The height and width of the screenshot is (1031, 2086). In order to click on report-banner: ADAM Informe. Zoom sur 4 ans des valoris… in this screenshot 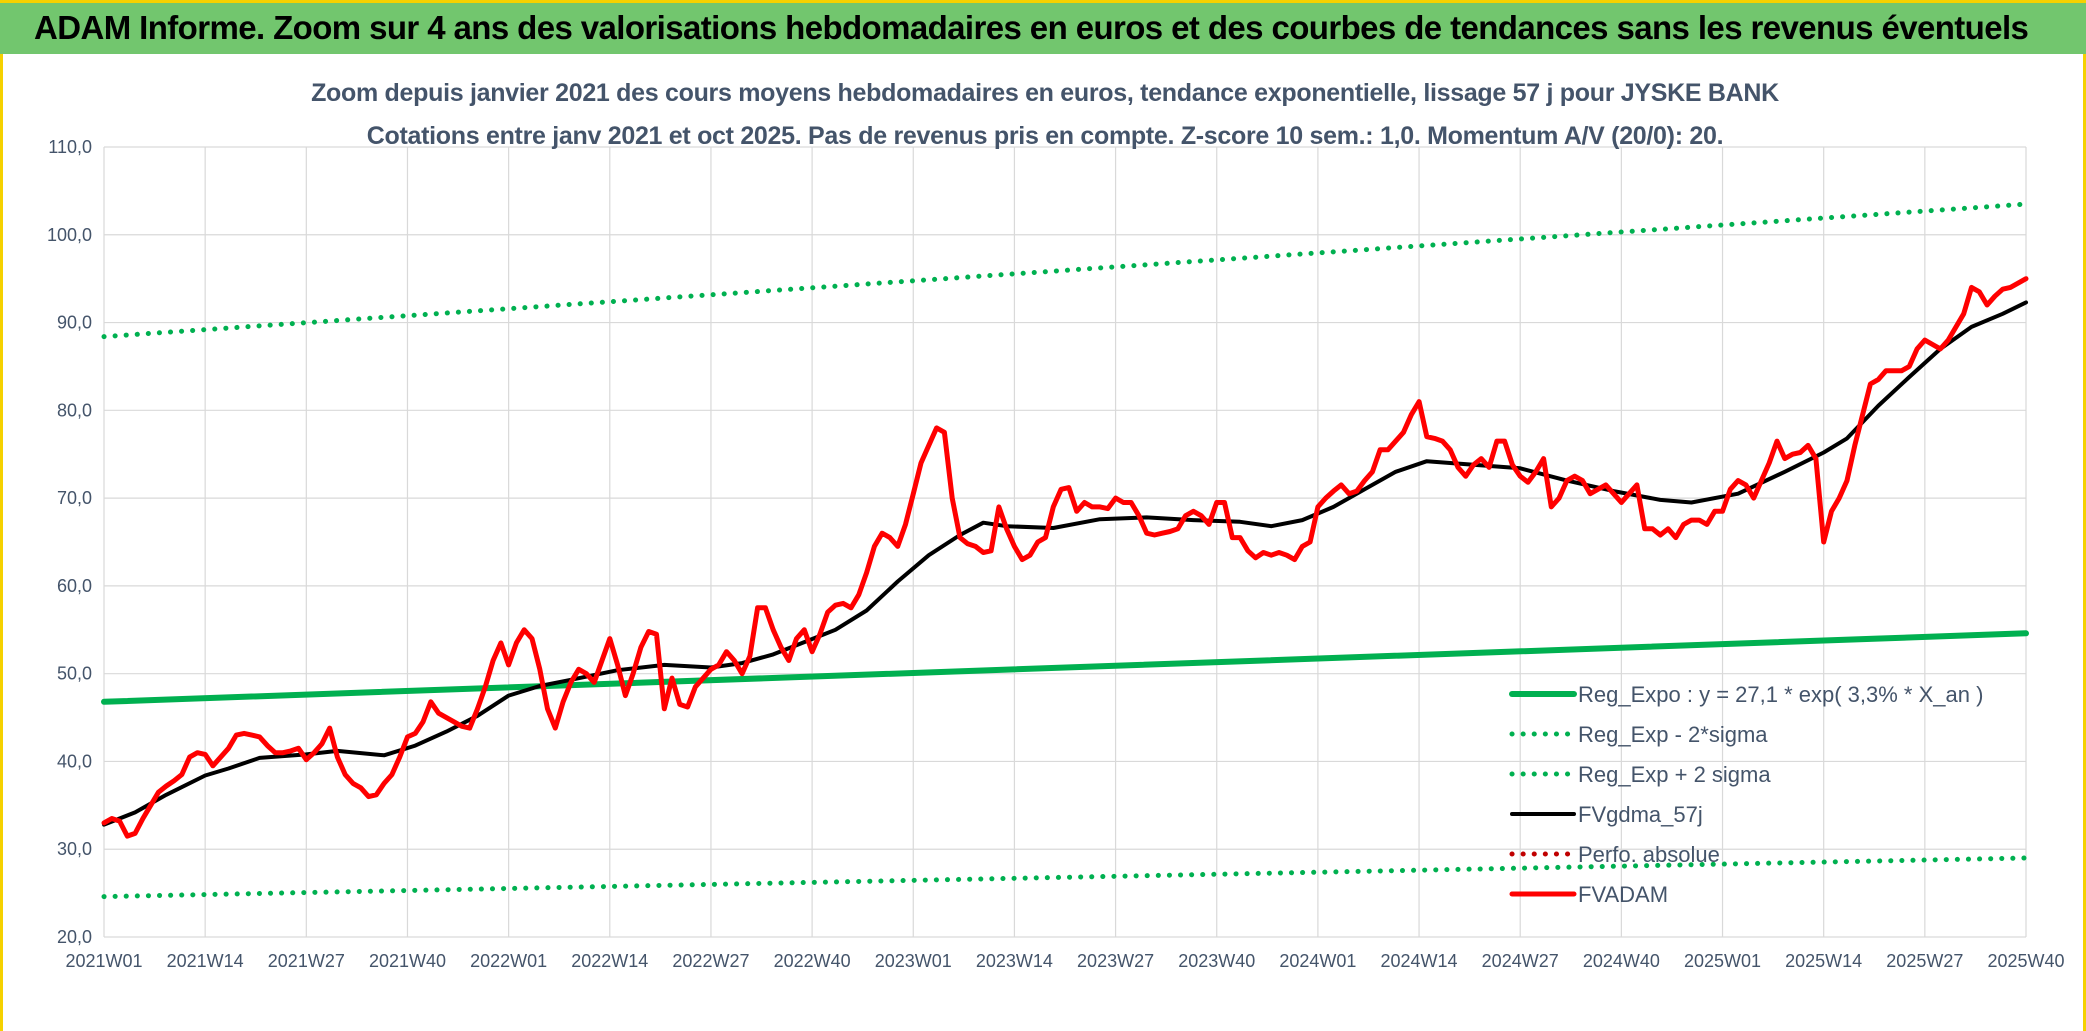, I will do `click(1043, 27)`.